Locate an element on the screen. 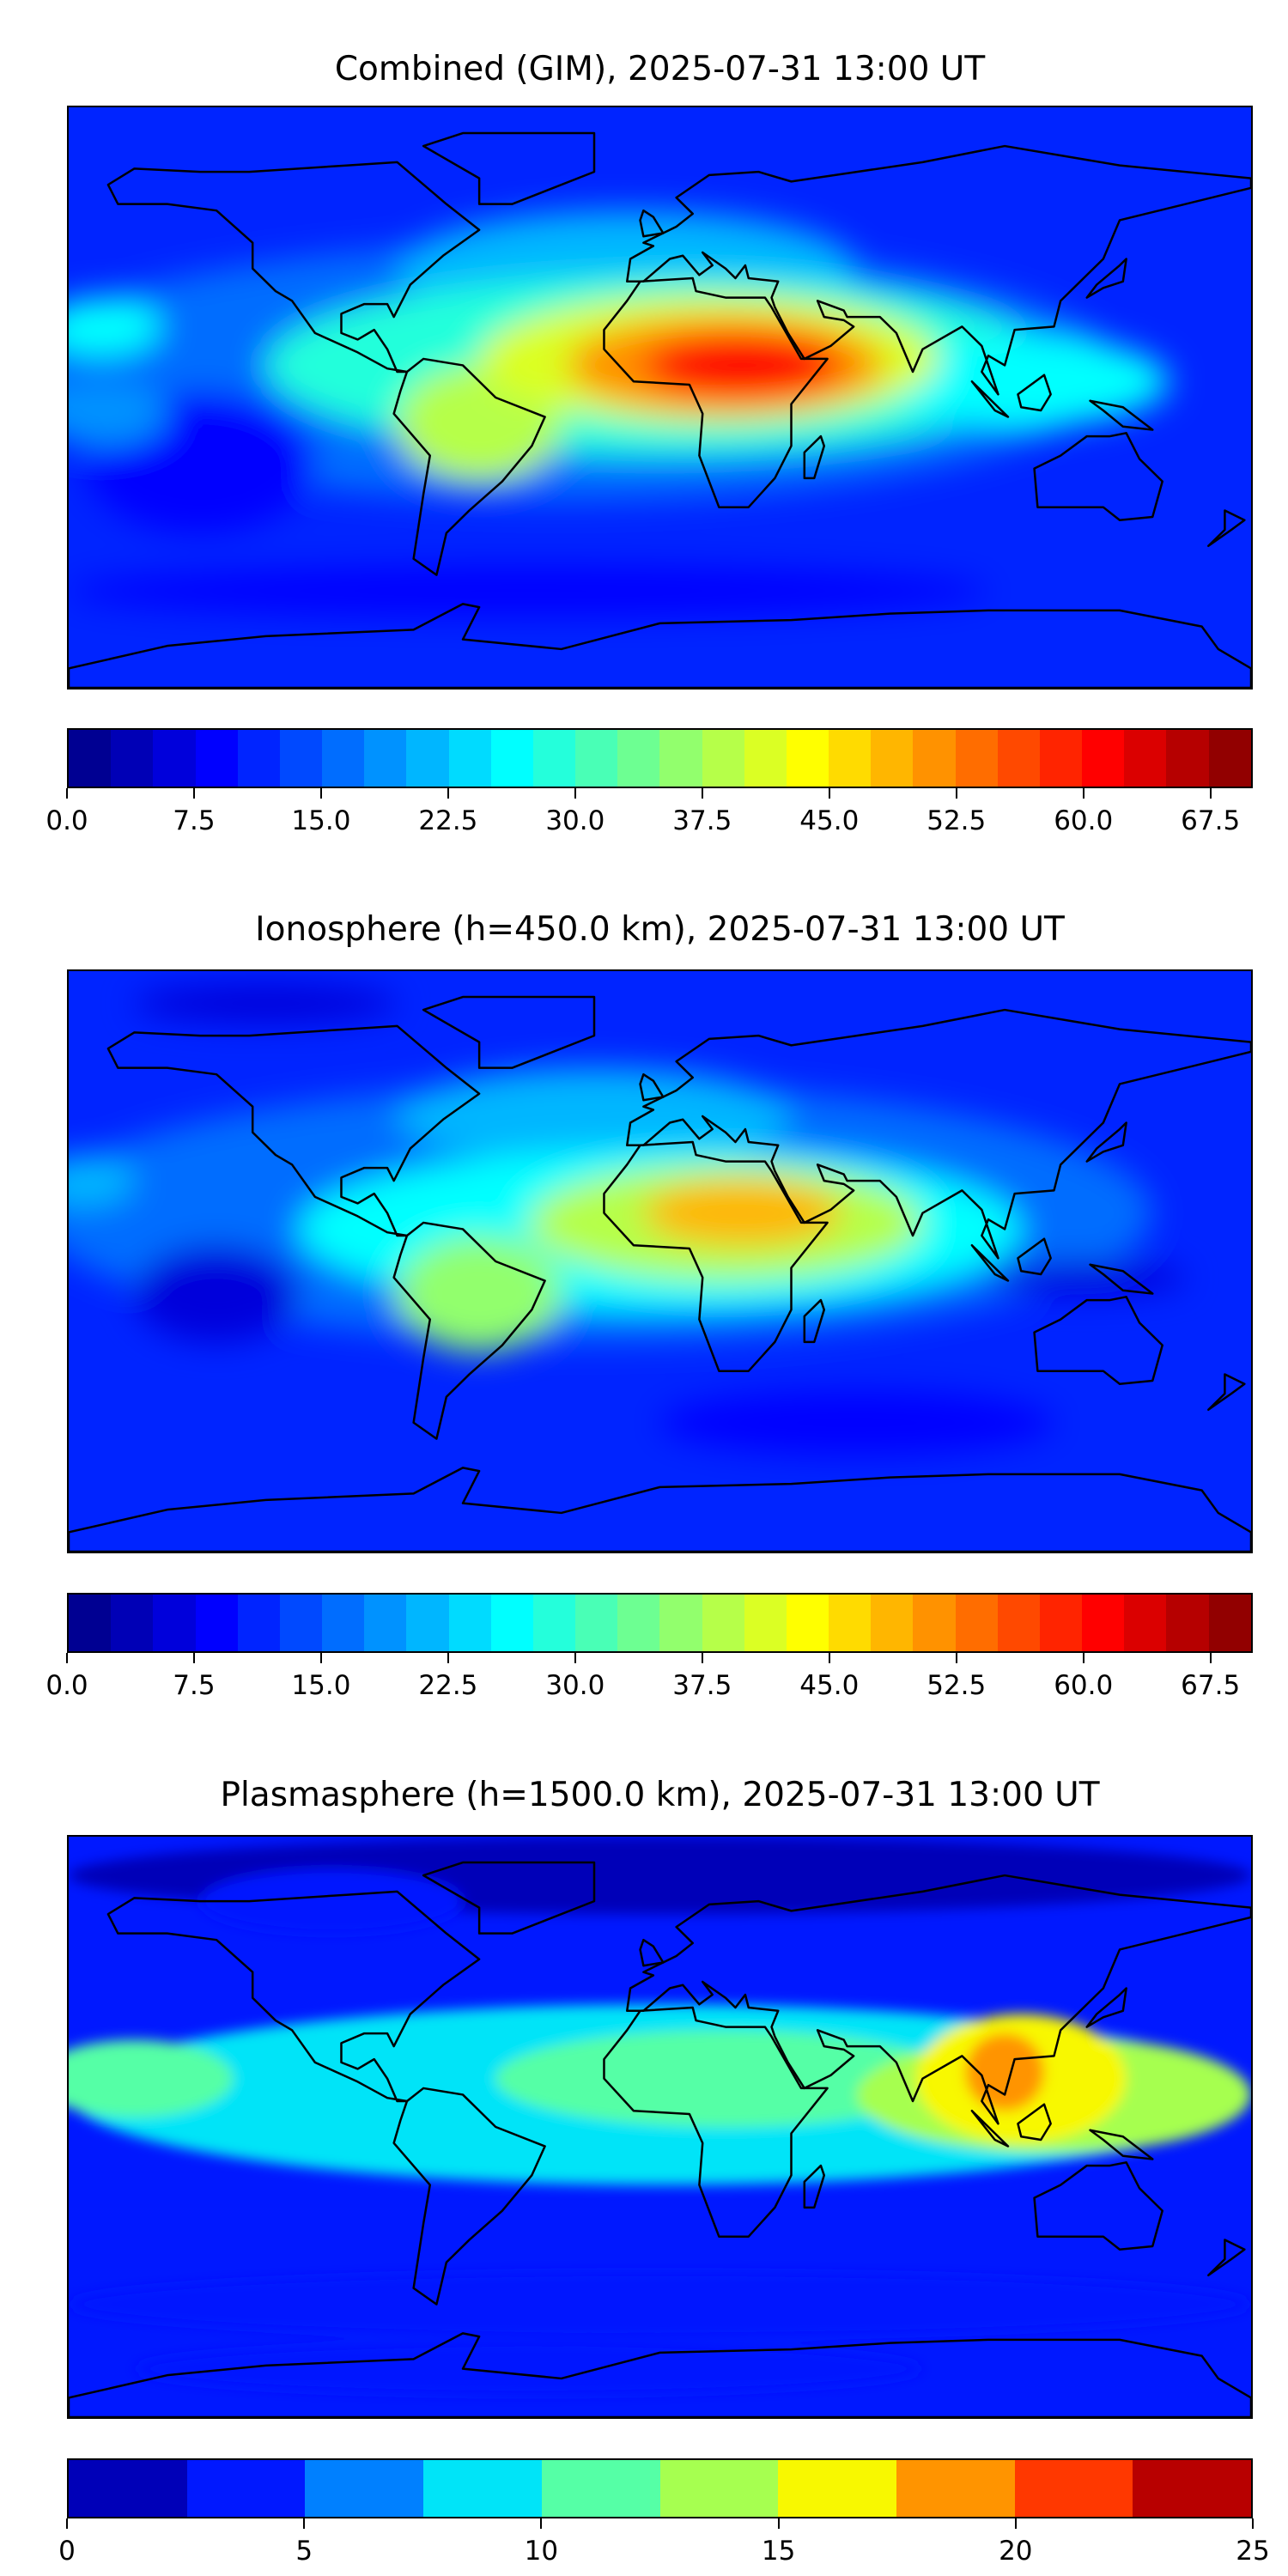 Image resolution: width=1288 pixels, height=2576 pixels. coastline-sa is located at coordinates (470, 2196).